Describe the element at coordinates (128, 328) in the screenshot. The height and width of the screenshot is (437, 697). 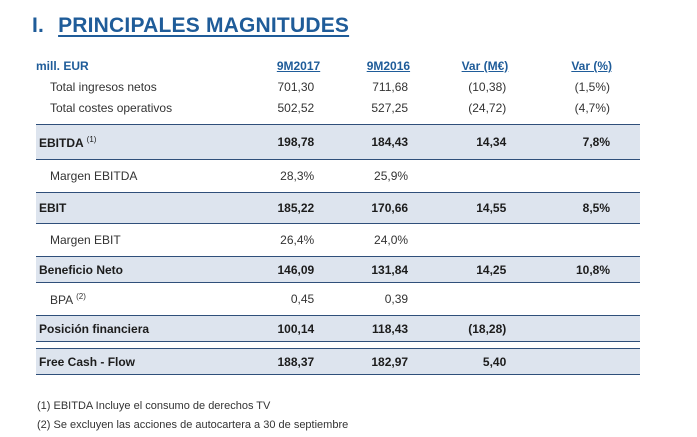
I see `row-label: Posición financiera` at that location.